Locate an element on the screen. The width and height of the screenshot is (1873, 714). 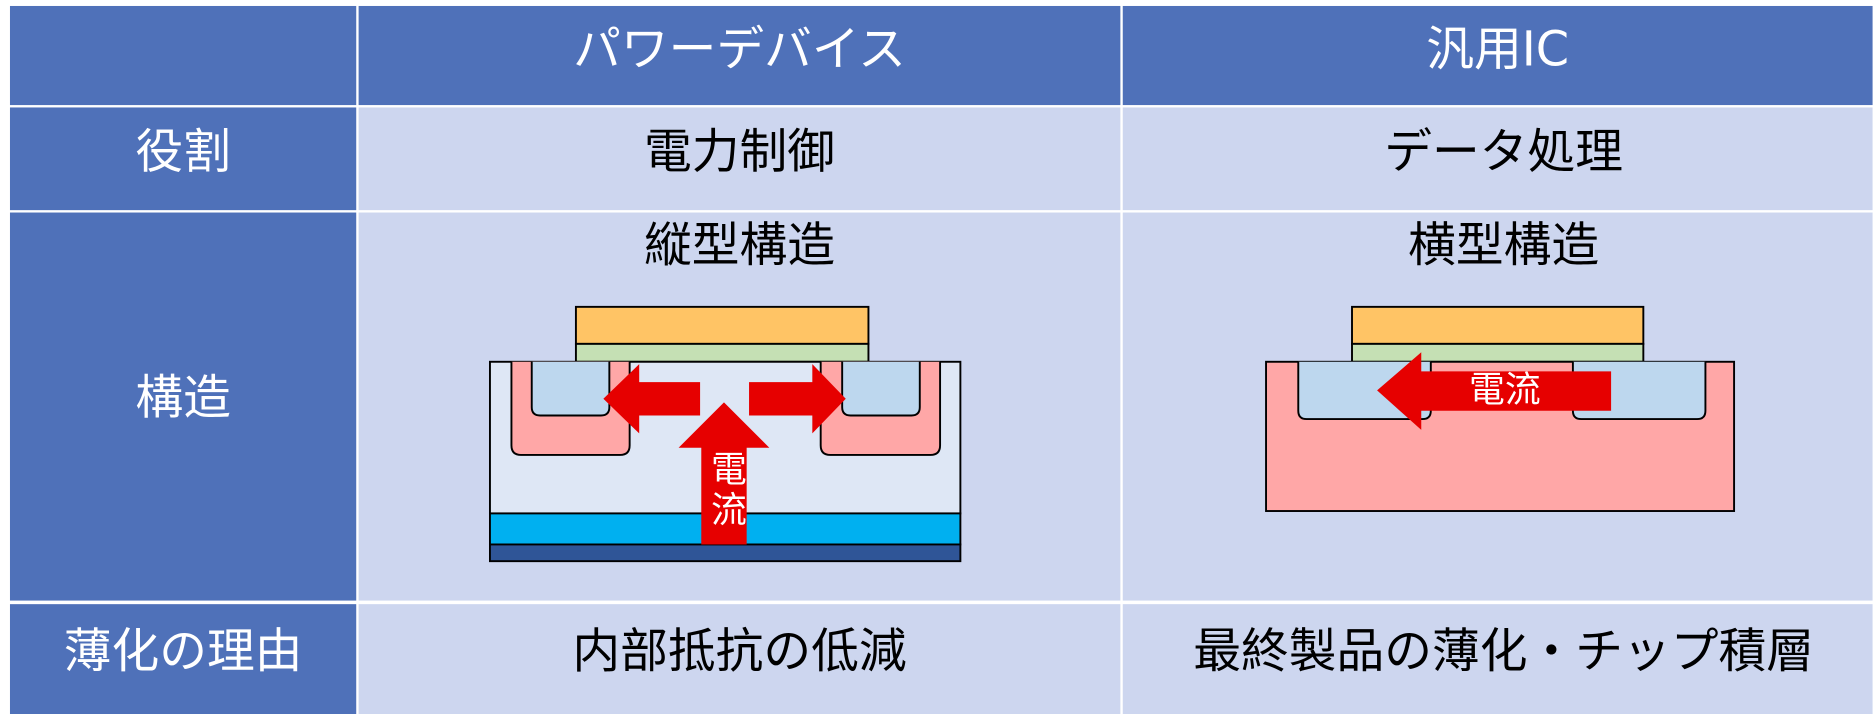
column-header: 汎用IC is located at coordinates (1497, 50).